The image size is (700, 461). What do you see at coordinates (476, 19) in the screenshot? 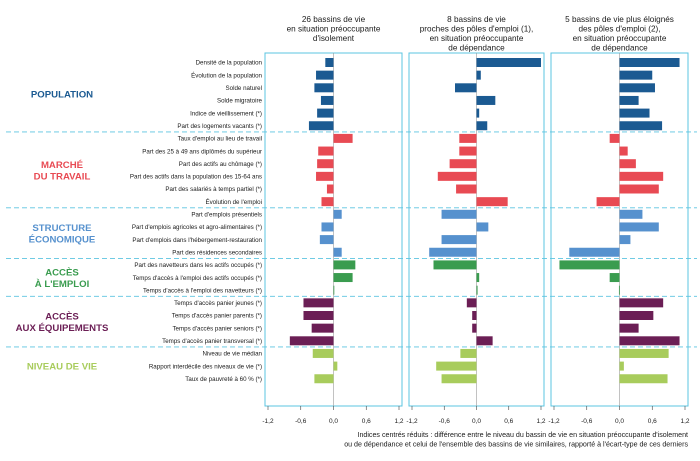
I see `panel-title-line: 8 bassins de vie` at bounding box center [476, 19].